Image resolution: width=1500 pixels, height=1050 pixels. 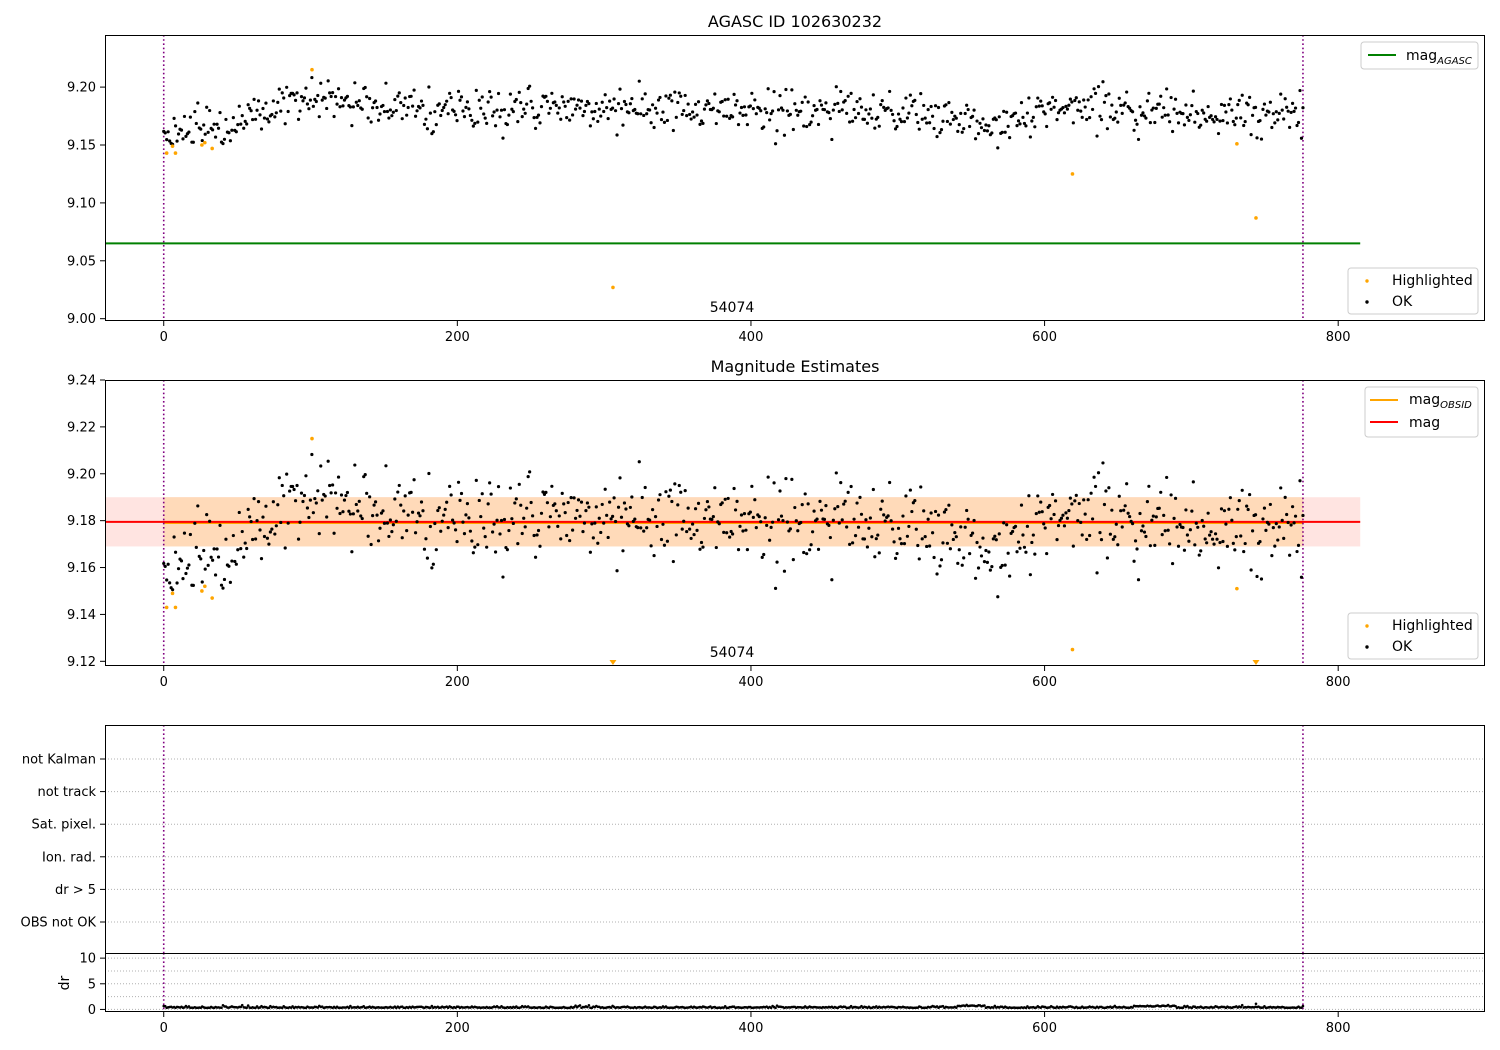 I want to click on y-tick-label: 9.20, so click(x=81, y=474).